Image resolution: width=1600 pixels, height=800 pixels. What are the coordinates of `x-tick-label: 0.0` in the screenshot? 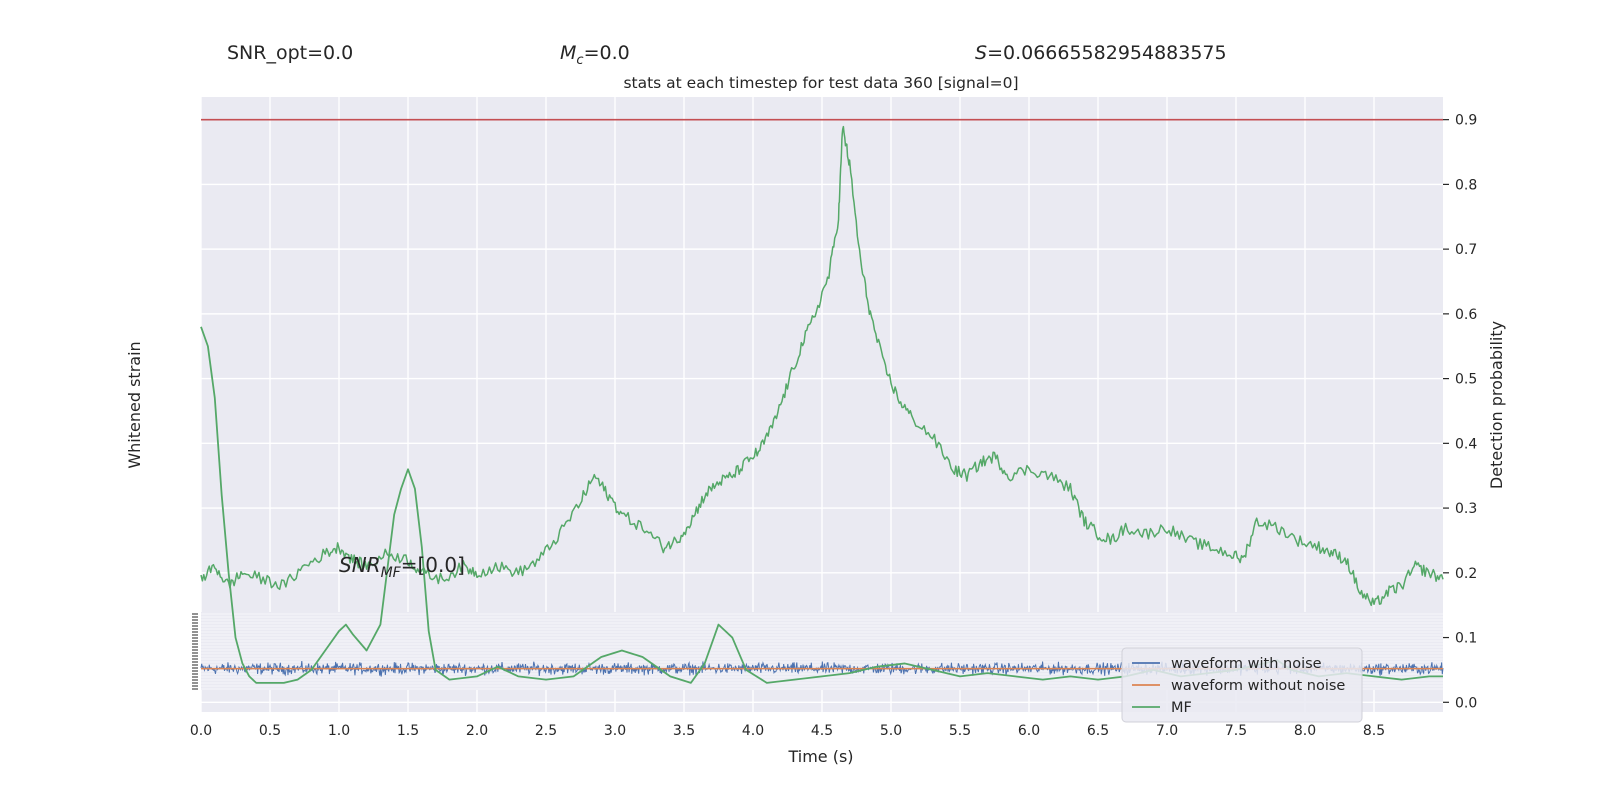 It's located at (201, 731).